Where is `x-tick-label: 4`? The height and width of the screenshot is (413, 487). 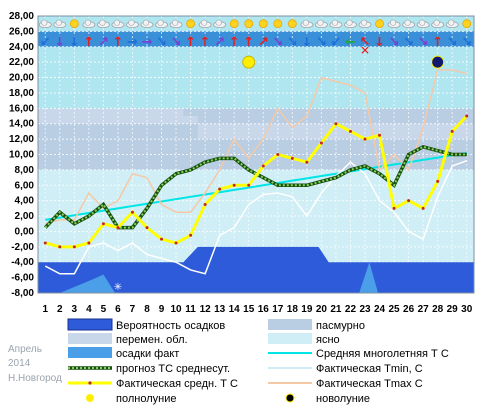
x-tick-label: 4 is located at coordinates (89, 309).